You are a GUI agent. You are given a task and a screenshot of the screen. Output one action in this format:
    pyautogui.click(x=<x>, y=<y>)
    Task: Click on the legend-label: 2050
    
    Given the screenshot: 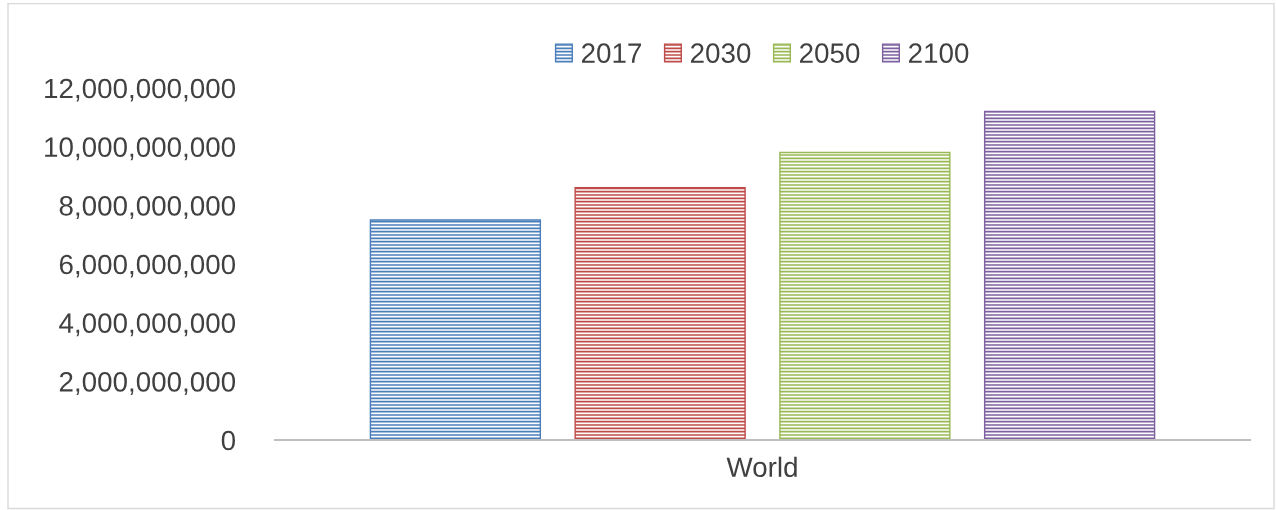 What is the action you would take?
    pyautogui.click(x=830, y=53)
    